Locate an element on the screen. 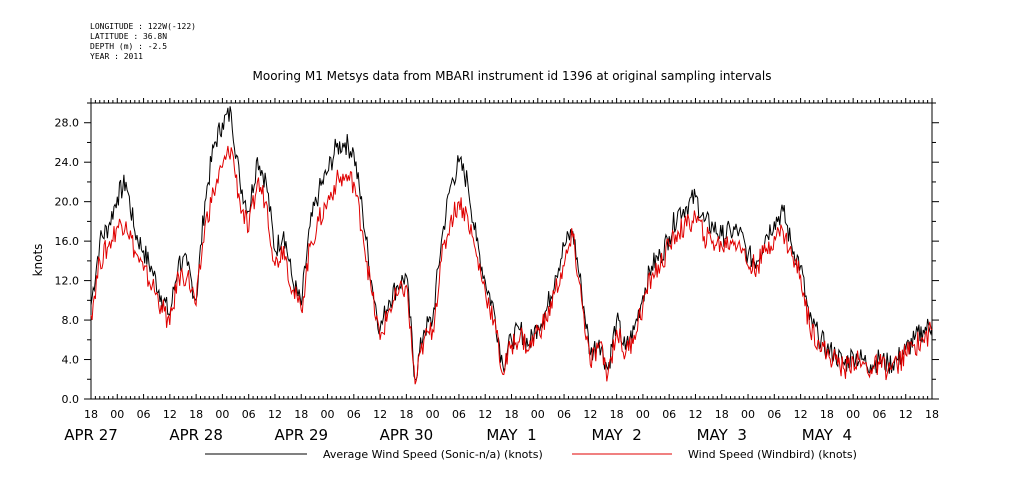  y-tick-label: 12.0 is located at coordinates (67, 281).